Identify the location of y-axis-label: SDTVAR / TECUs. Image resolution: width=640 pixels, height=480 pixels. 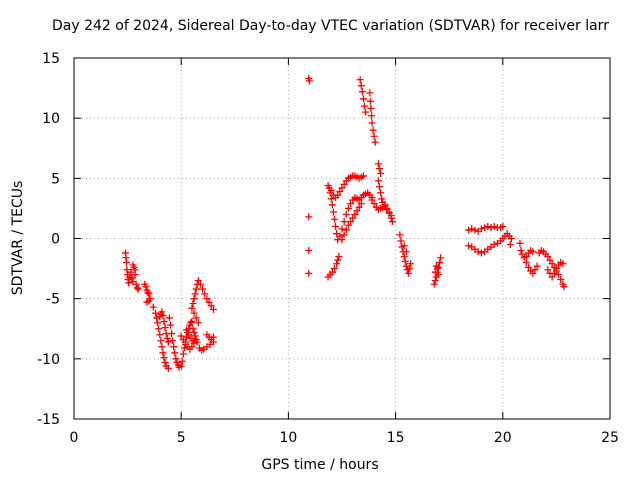
(18, 238).